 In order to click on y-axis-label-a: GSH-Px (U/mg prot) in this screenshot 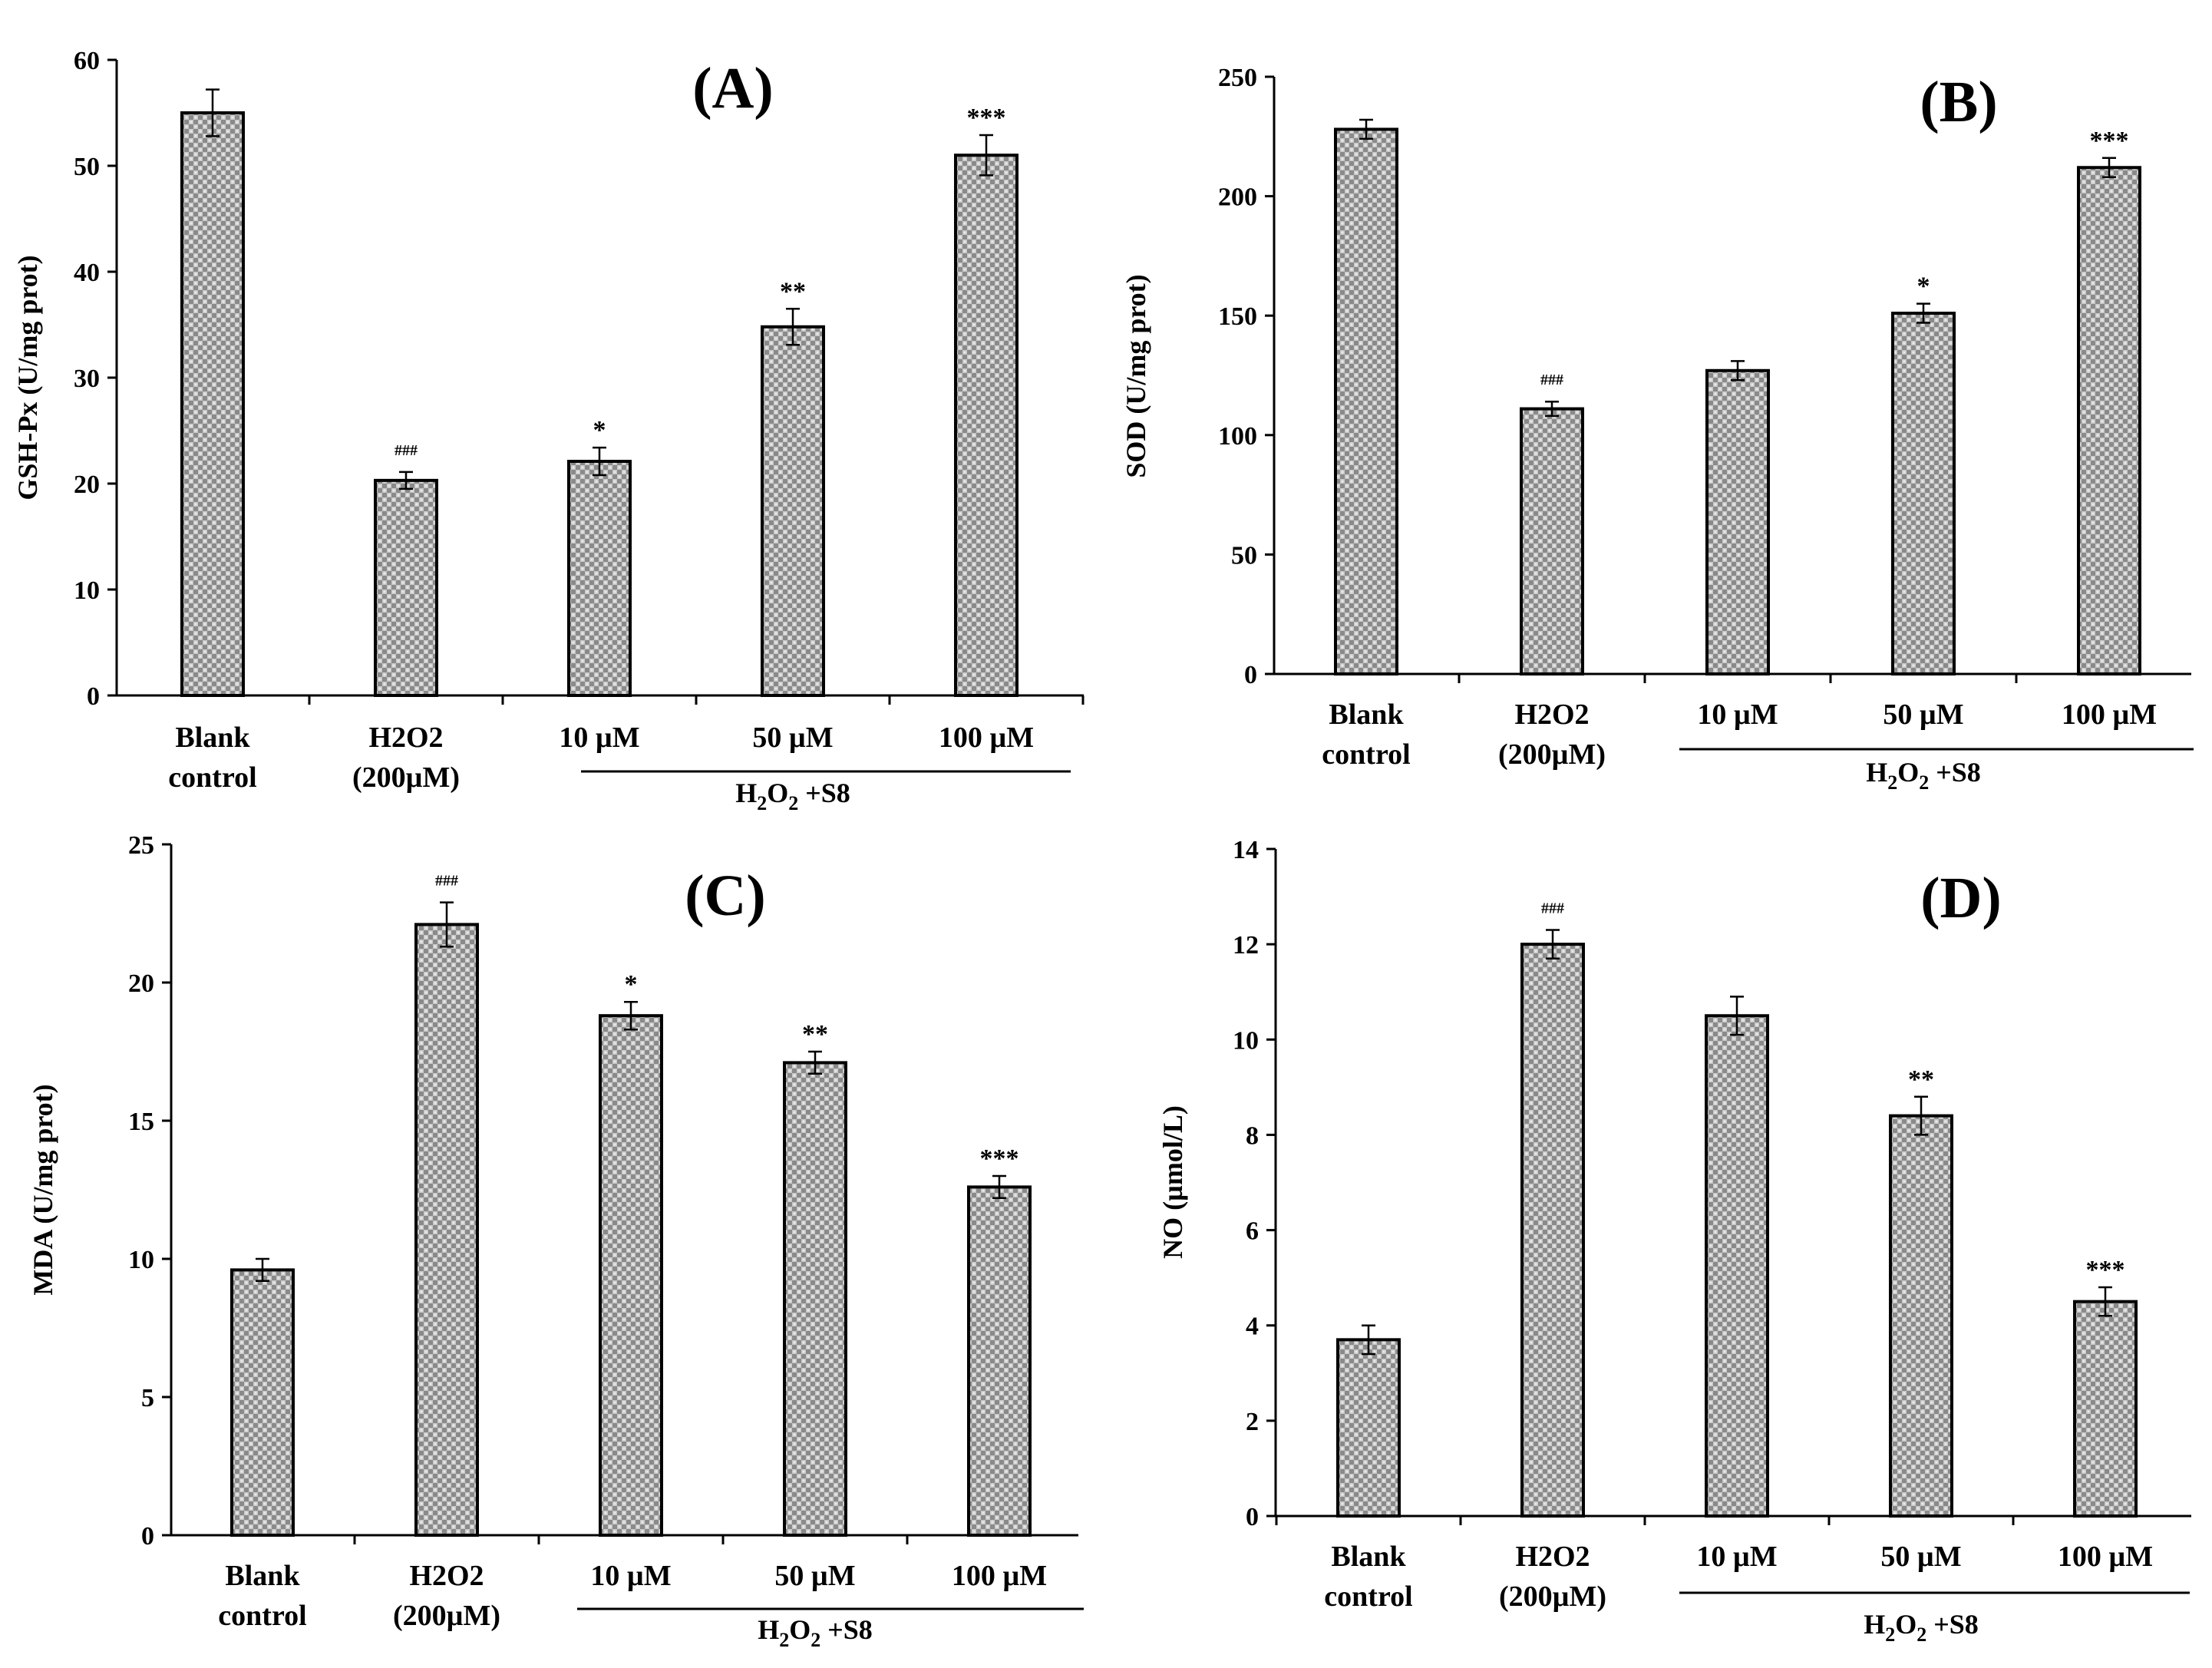, I will do `click(27, 377)`.